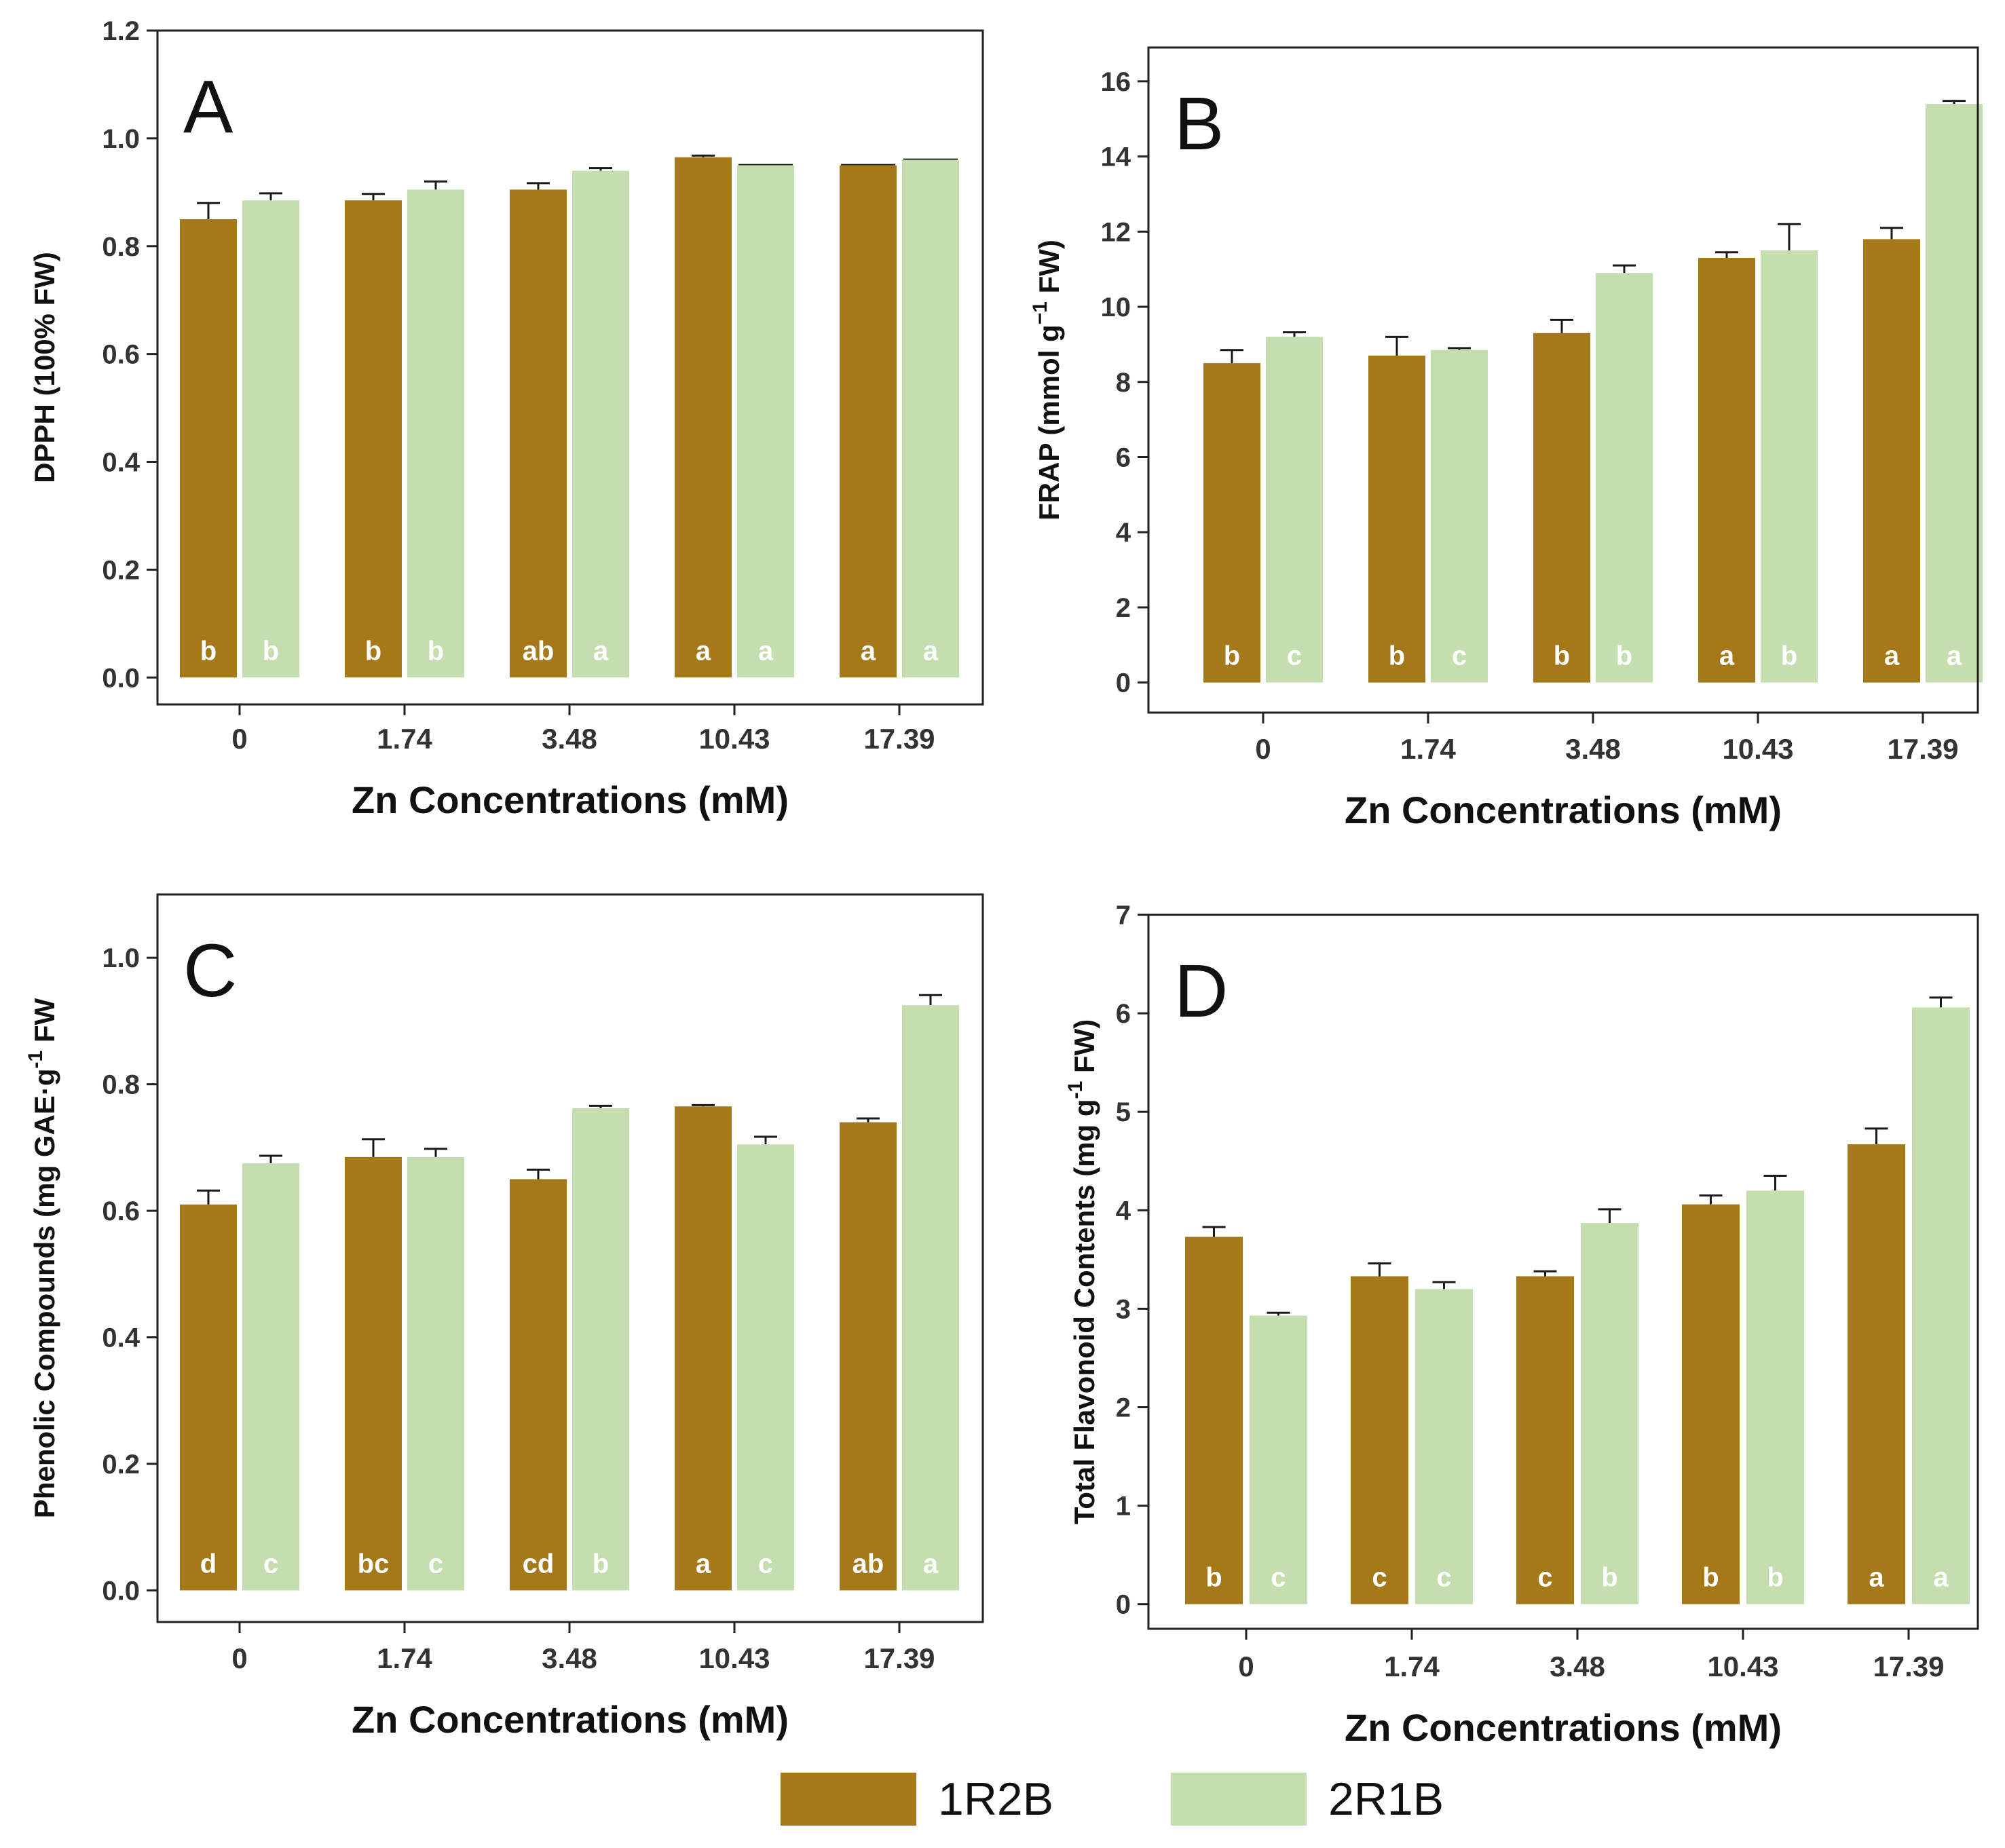  What do you see at coordinates (1116, 82) in the screenshot?
I see `y-tick-label: 16` at bounding box center [1116, 82].